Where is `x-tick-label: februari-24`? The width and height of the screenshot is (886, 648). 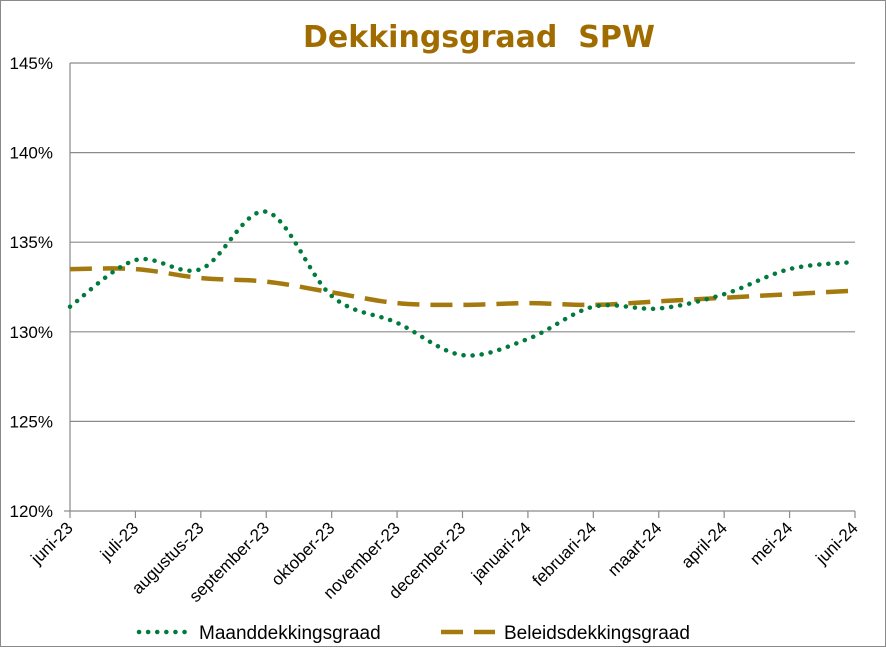
x-tick-label: februari-24 is located at coordinates (565, 554).